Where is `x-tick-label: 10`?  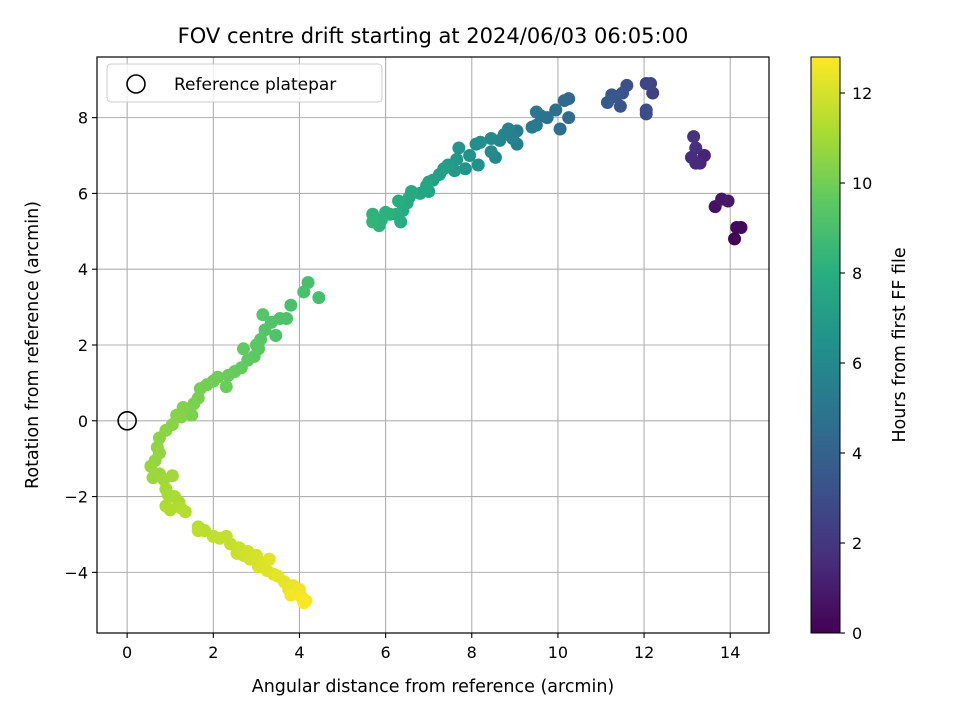
x-tick-label: 10 is located at coordinates (558, 652).